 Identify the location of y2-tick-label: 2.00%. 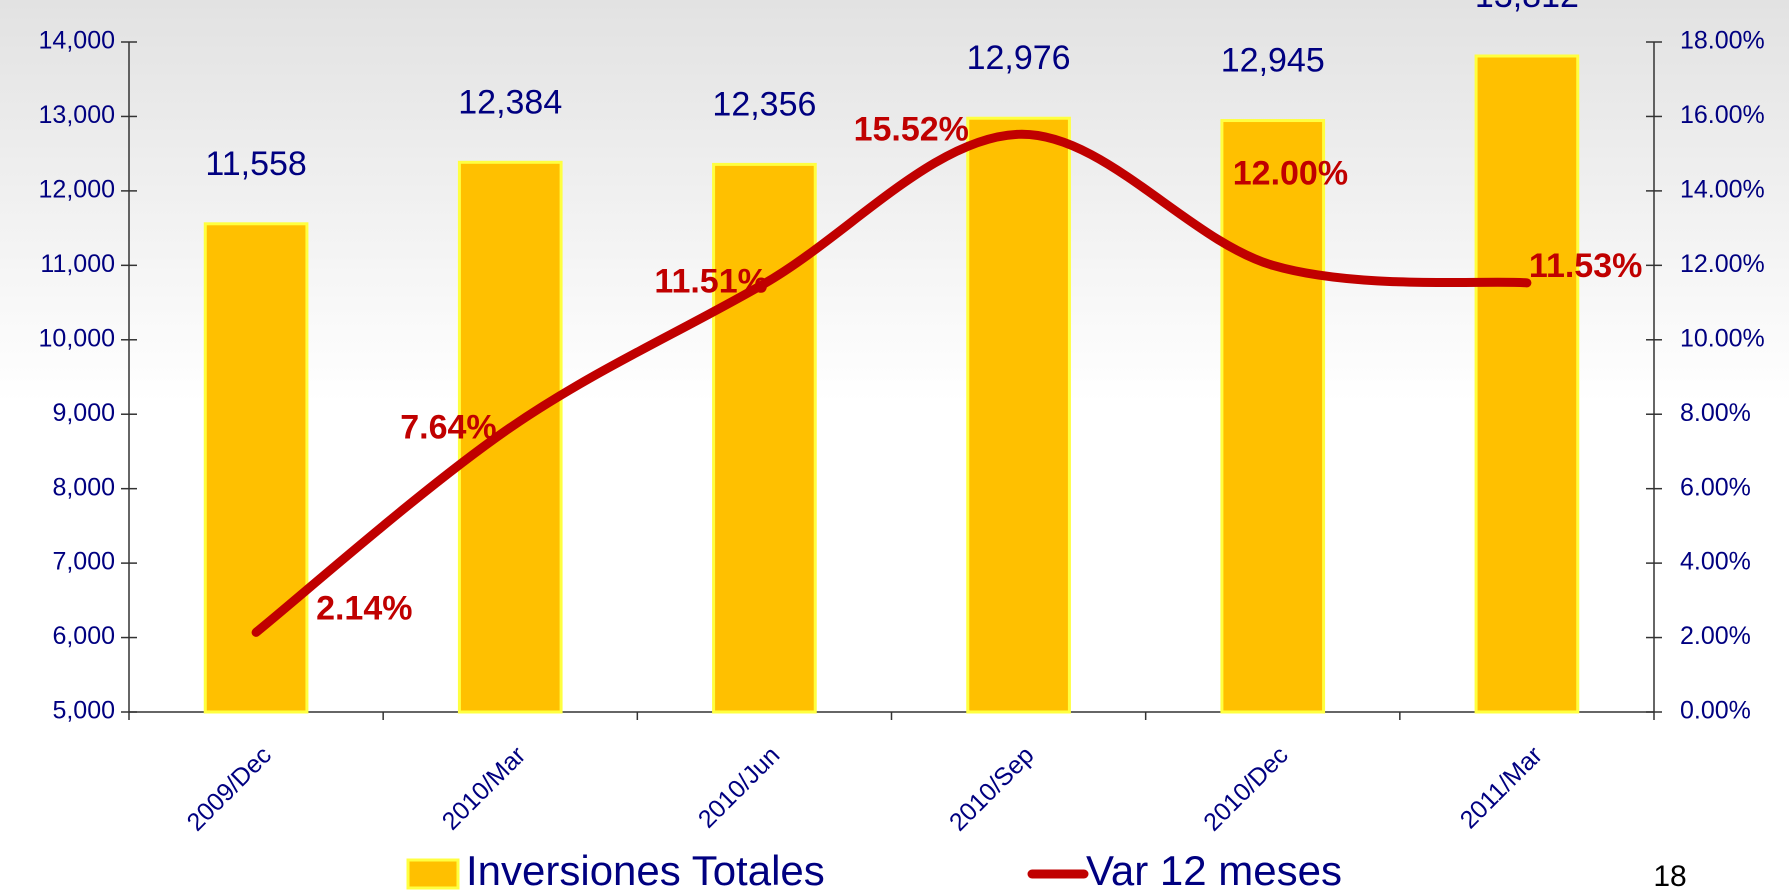
(1715, 636).